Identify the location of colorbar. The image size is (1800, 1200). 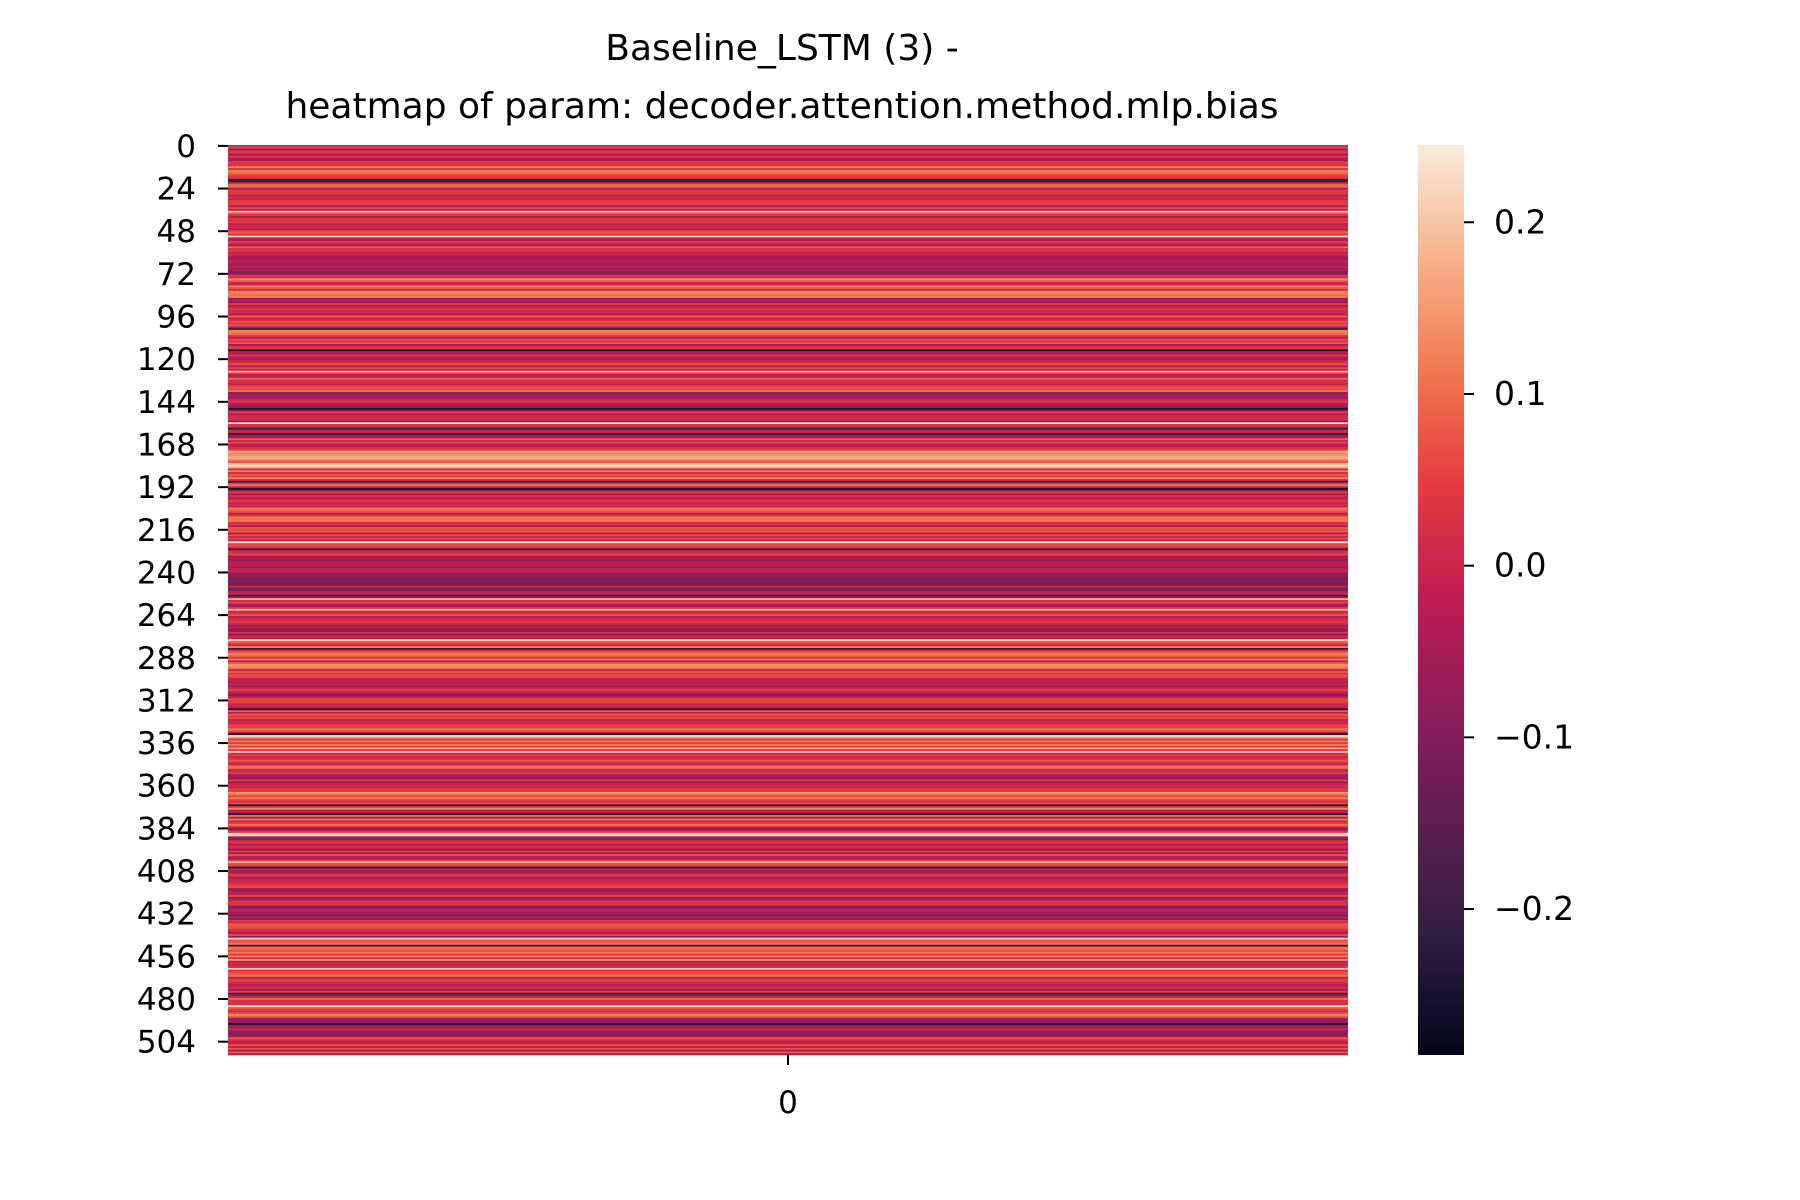
(1441, 600).